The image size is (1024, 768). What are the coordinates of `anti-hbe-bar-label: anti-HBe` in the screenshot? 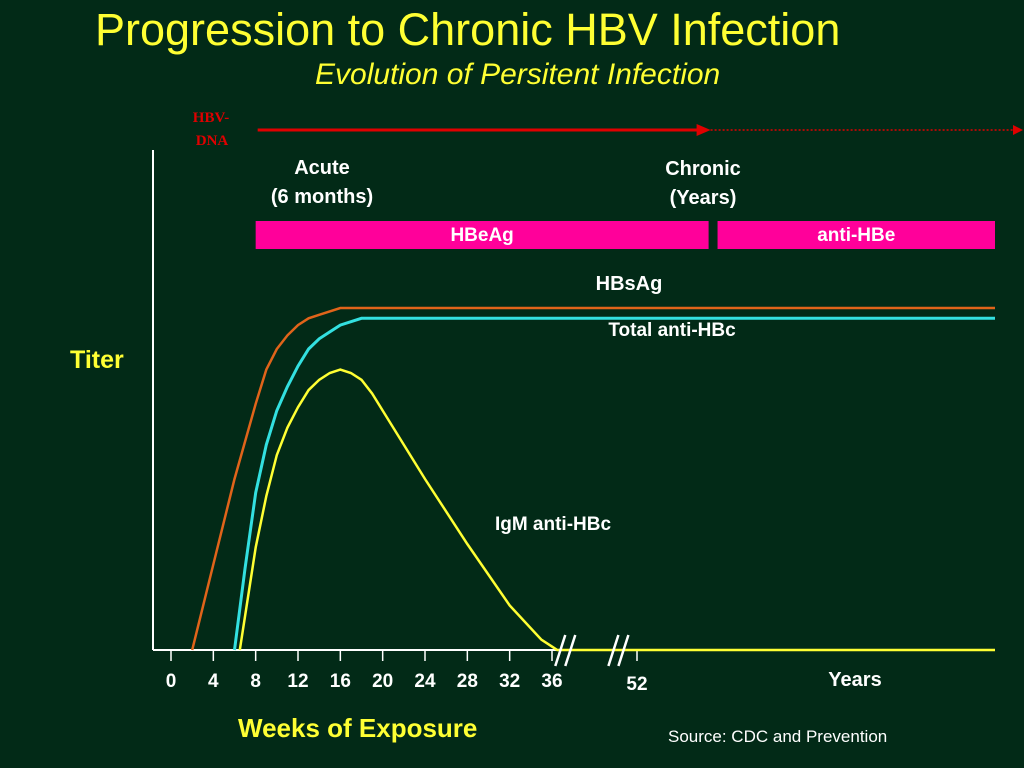 It's located at (856, 235).